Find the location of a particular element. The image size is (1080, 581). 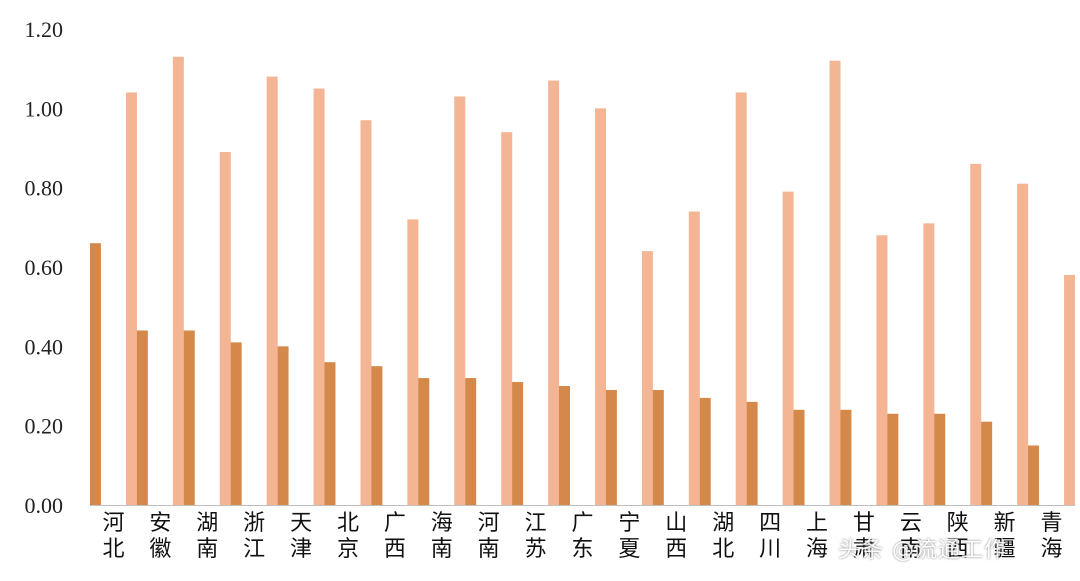

x-tick-label: 天津 is located at coordinates (301, 536).